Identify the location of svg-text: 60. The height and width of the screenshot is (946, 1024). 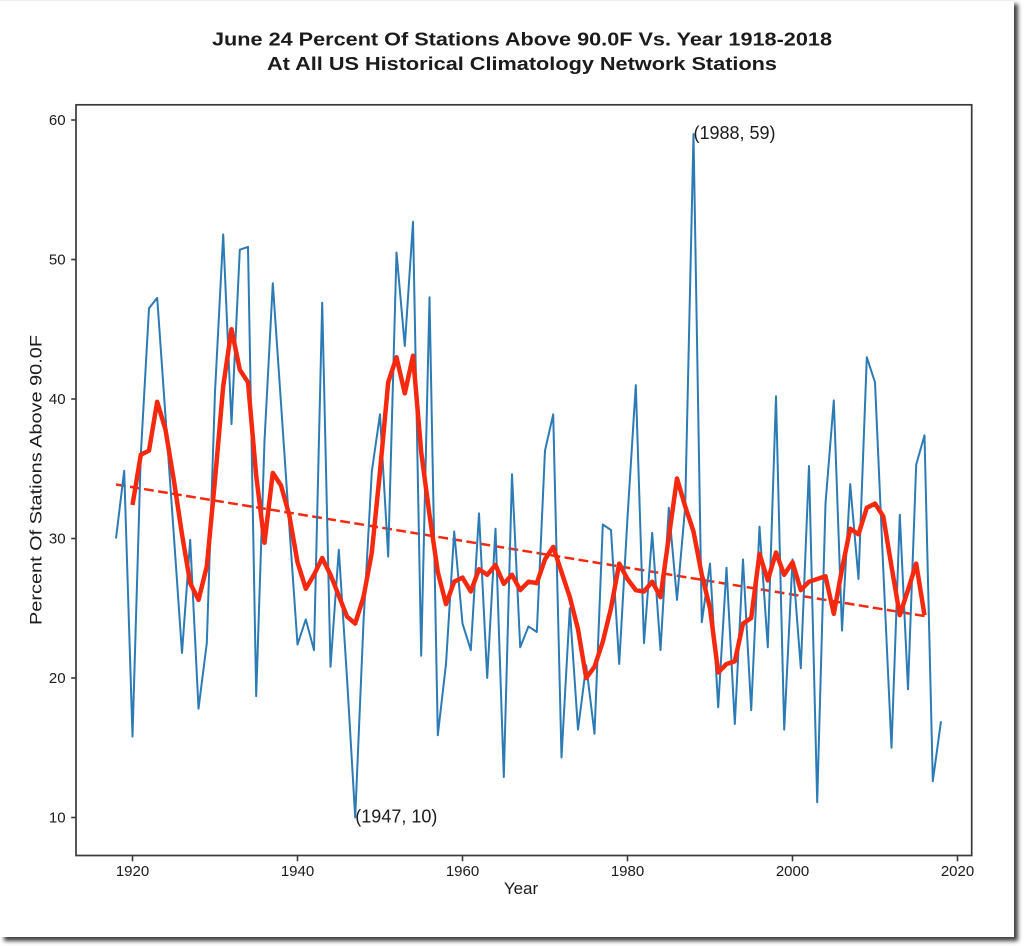
(57, 120).